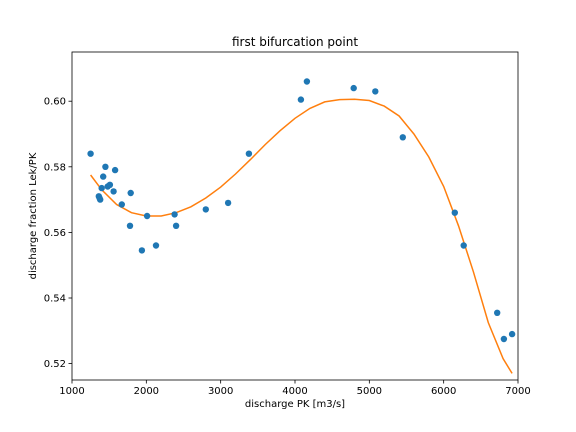 The width and height of the screenshot is (576, 432). What do you see at coordinates (55, 299) in the screenshot?
I see `y-tick-label: 0.54` at bounding box center [55, 299].